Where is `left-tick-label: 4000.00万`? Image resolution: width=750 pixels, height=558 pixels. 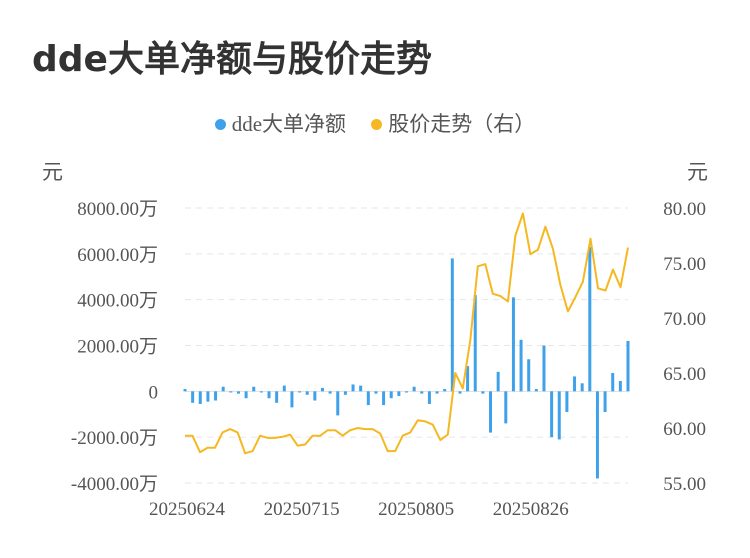 left-tick-label: 4000.00万 is located at coordinates (117, 301).